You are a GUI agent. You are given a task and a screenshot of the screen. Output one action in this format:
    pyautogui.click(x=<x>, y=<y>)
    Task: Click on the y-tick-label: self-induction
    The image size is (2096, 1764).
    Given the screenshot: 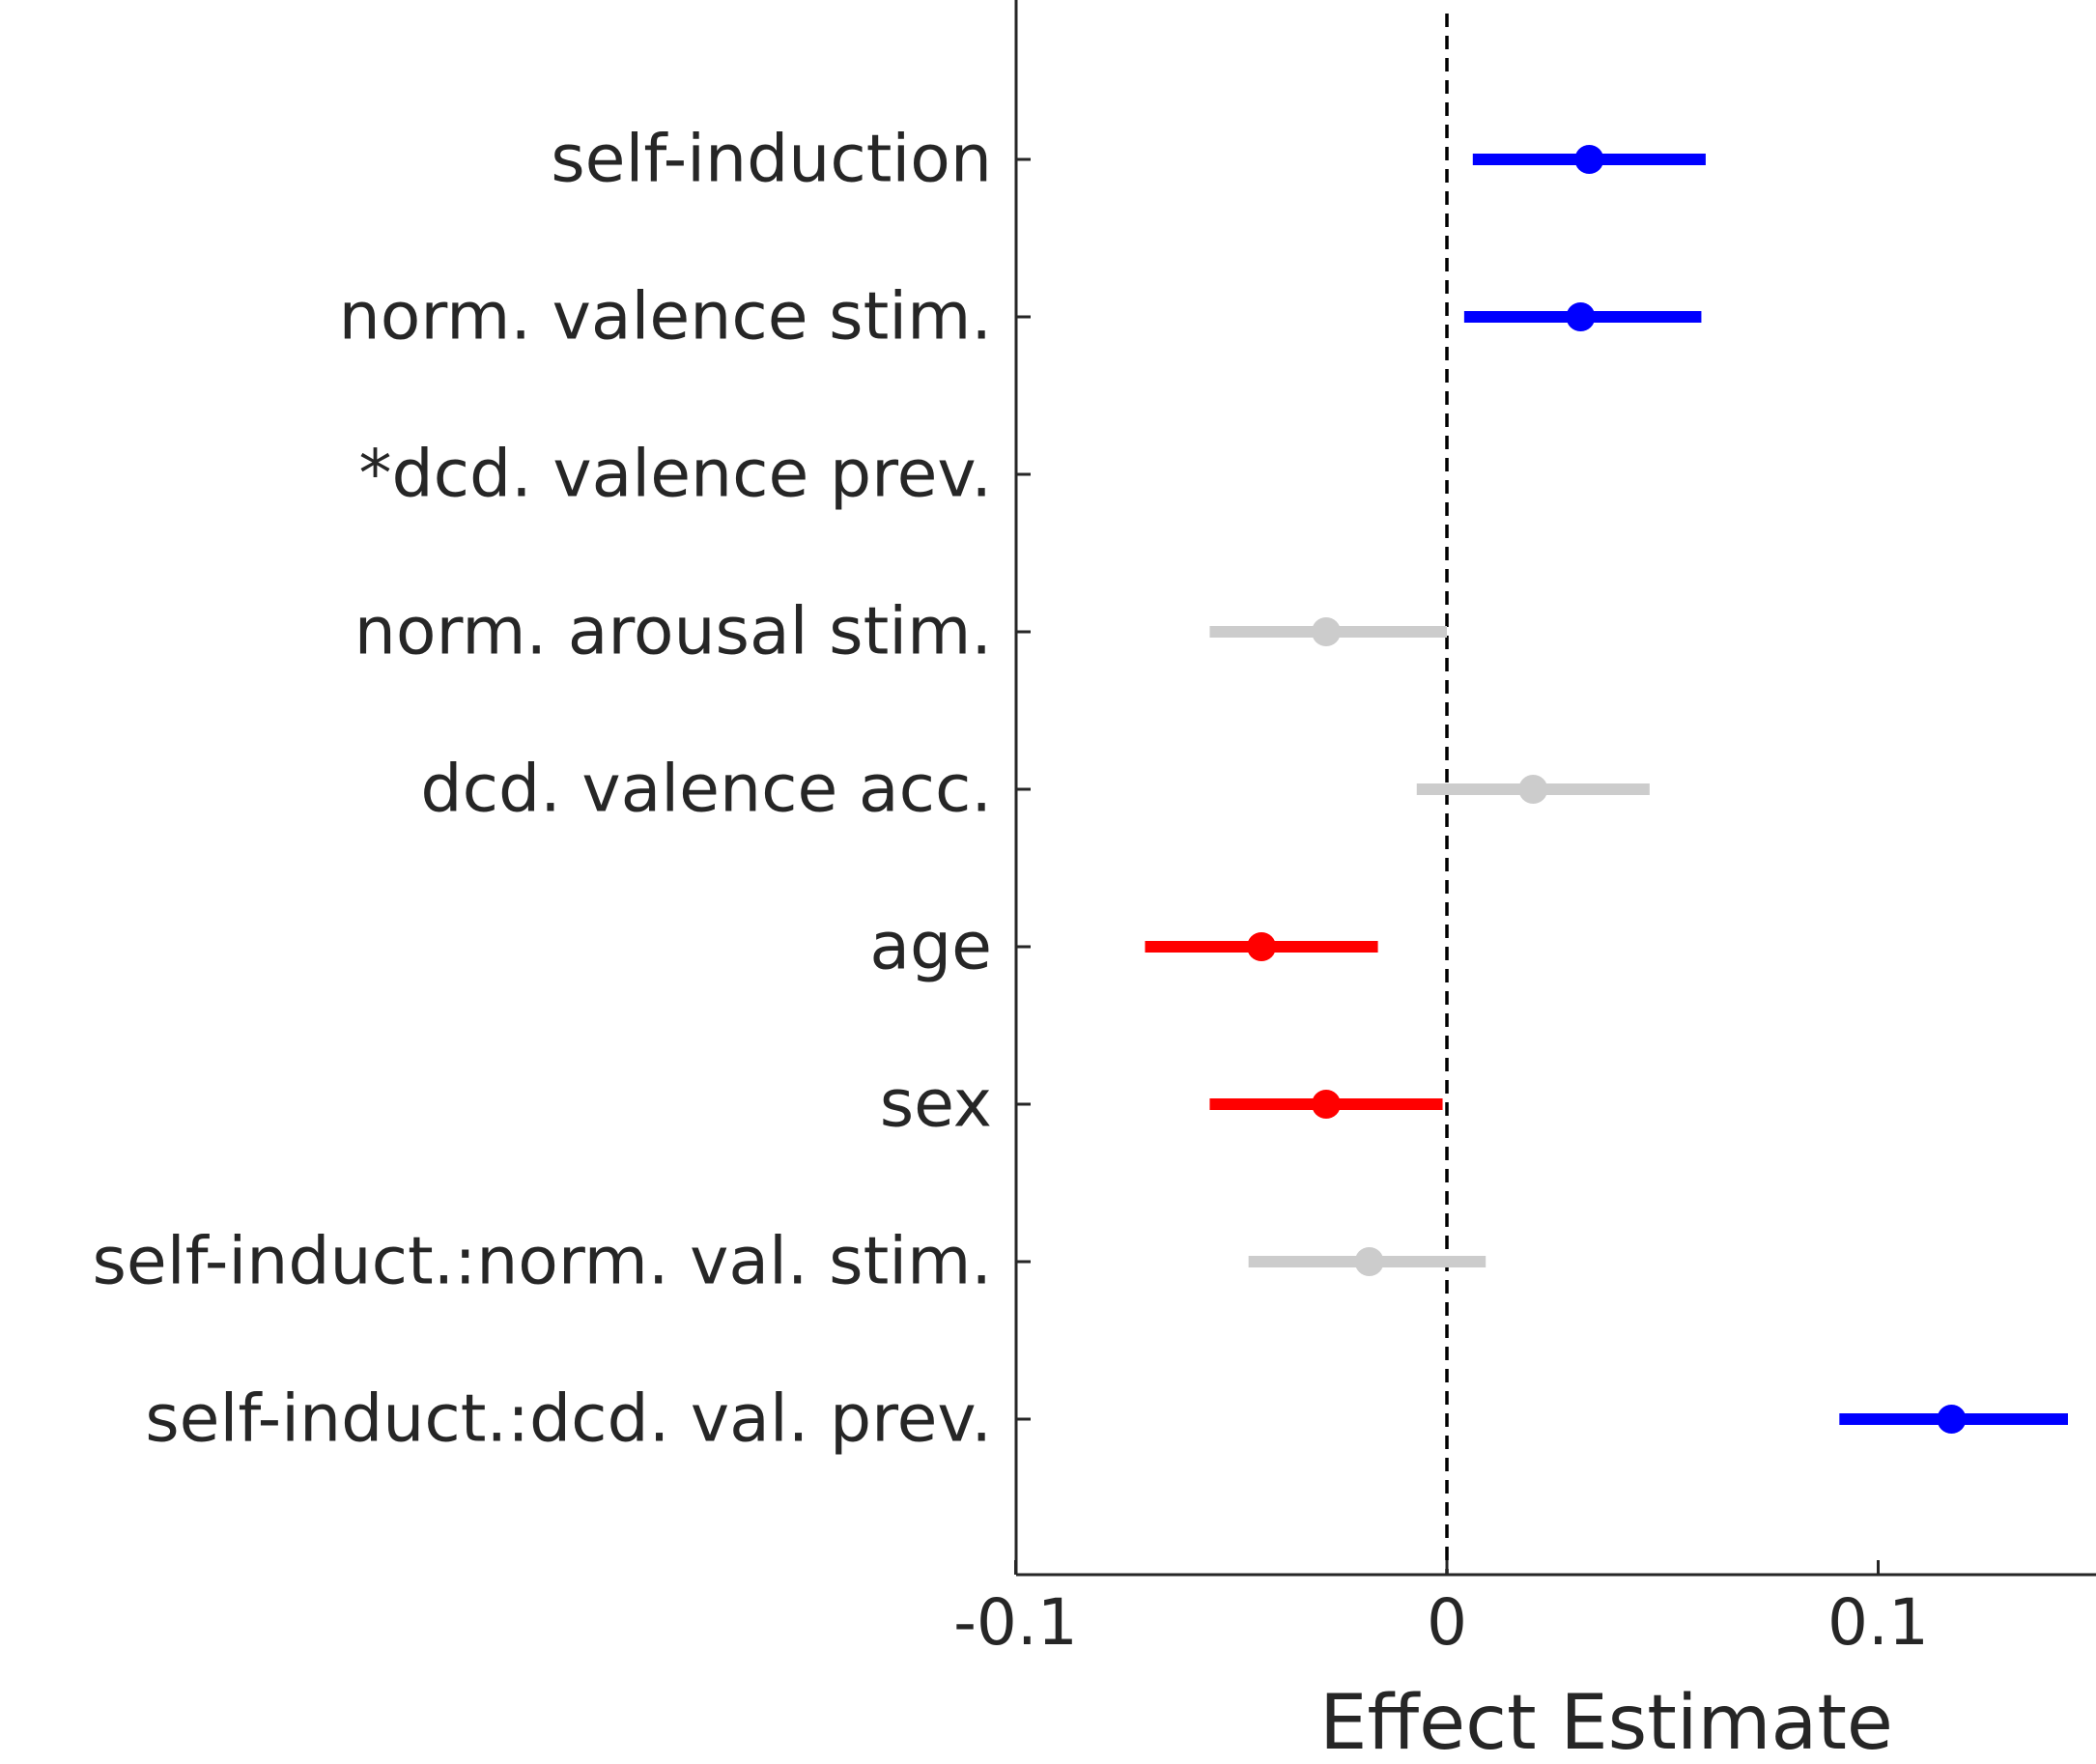 What is the action you would take?
    pyautogui.click(x=771, y=160)
    